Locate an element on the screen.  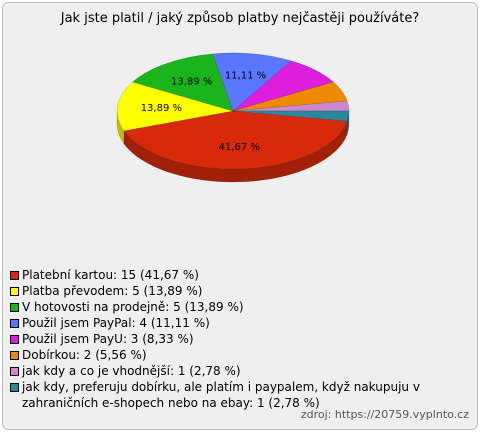
legend-item: Použil jsem PayU: 3 (8,33 %) is located at coordinates (240, 339).